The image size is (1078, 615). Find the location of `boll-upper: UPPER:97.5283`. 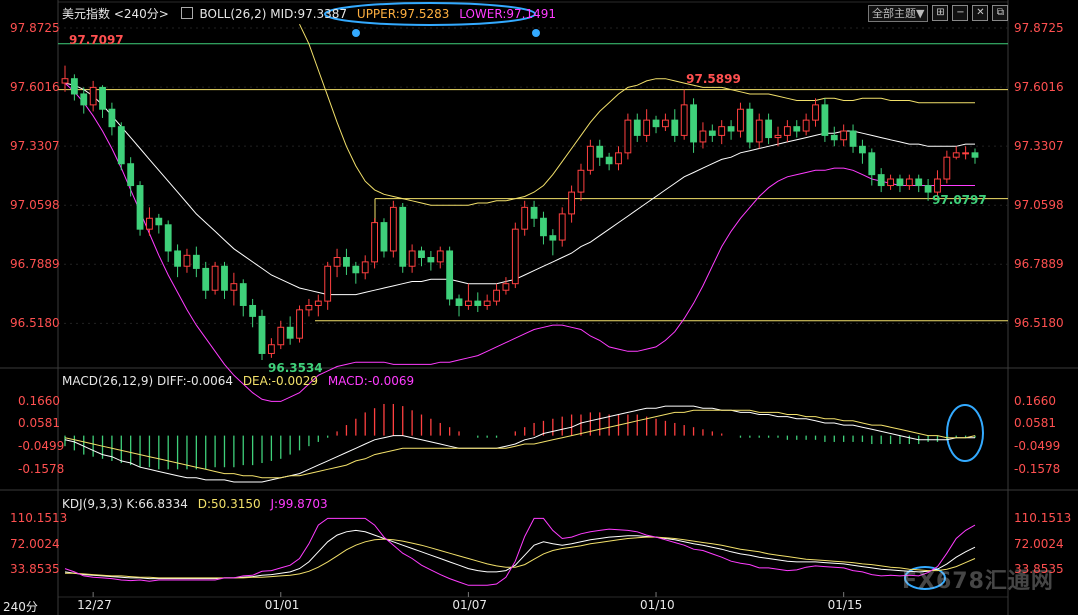

boll-upper: UPPER:97.5283 is located at coordinates (403, 14).